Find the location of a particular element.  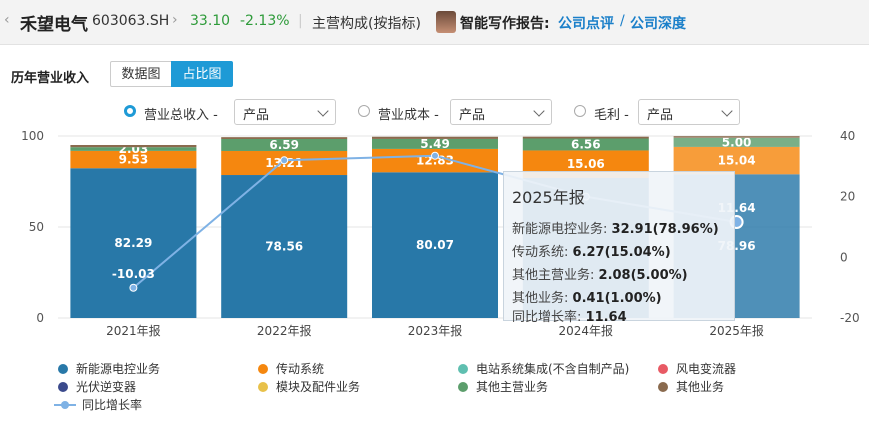

legend-item: 同比增长率 is located at coordinates (98, 404).